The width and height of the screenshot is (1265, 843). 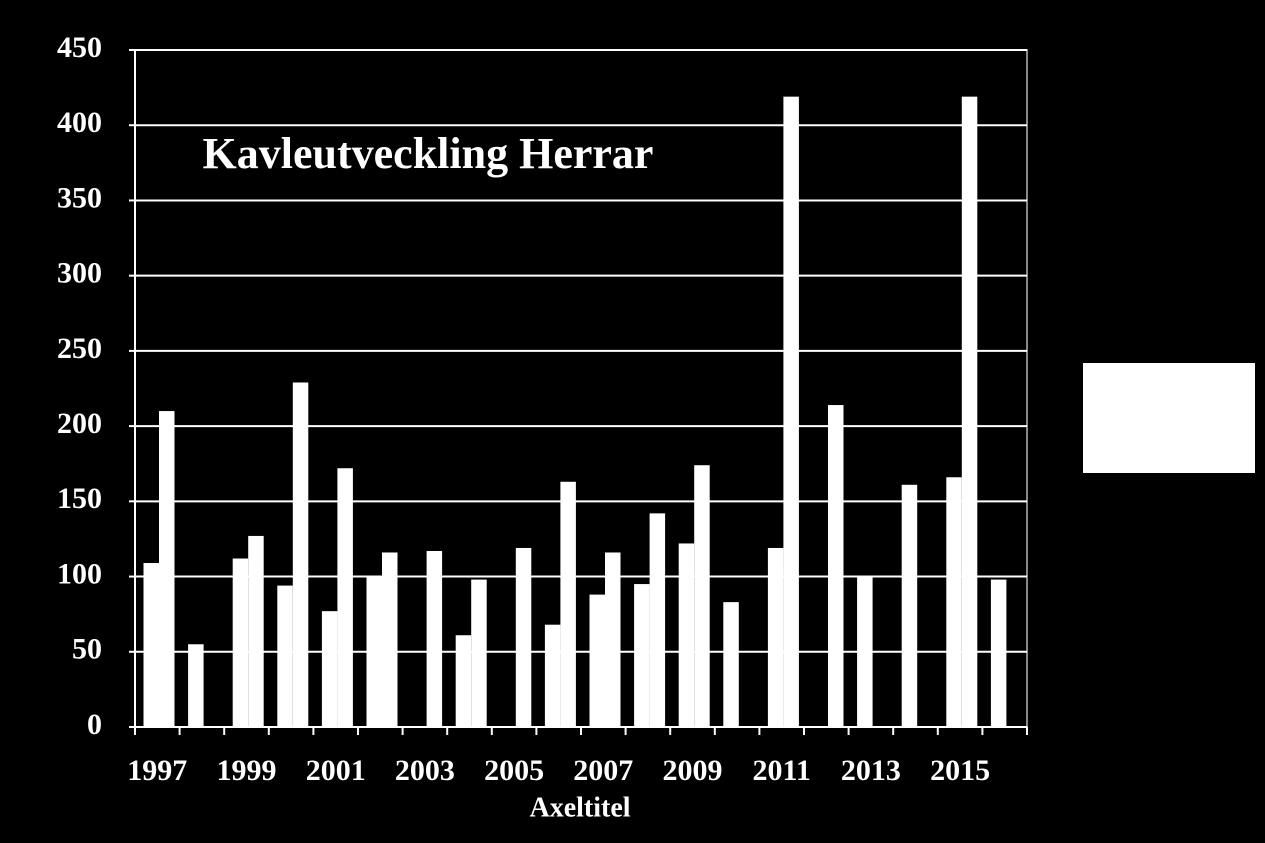 What do you see at coordinates (79, 423) in the screenshot?
I see `y-tick-label: 200` at bounding box center [79, 423].